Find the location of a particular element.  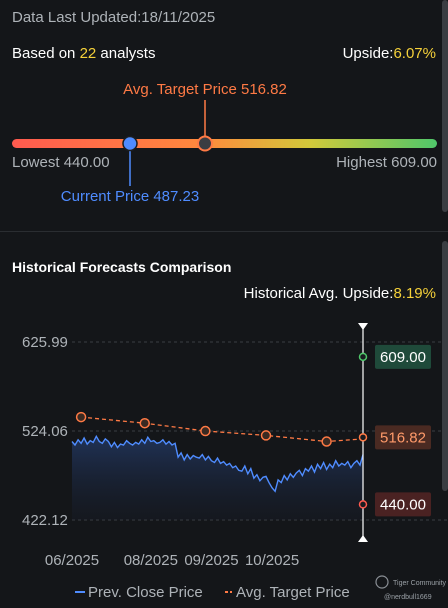

analyst-summary: Based on 22 analysts is located at coordinates (83, 53).